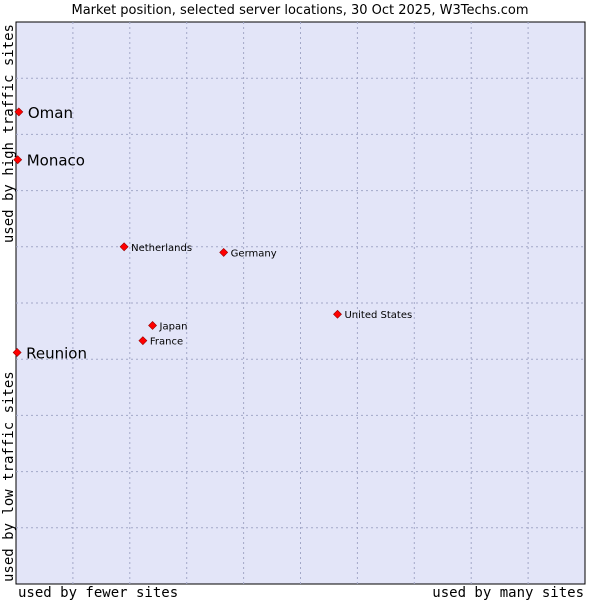 The height and width of the screenshot is (600, 600). Describe the element at coordinates (124, 247) in the screenshot. I see `data-point-netherlands` at that location.